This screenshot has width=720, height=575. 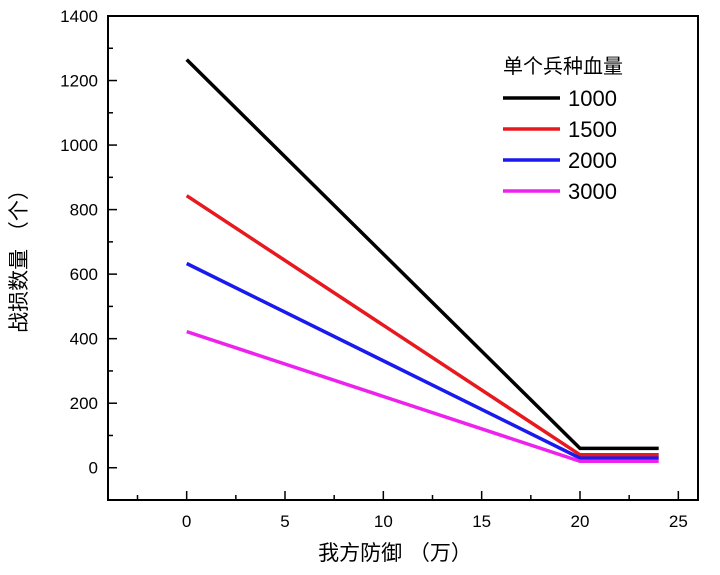 I want to click on legend-label-1000: 1000, so click(x=592, y=98).